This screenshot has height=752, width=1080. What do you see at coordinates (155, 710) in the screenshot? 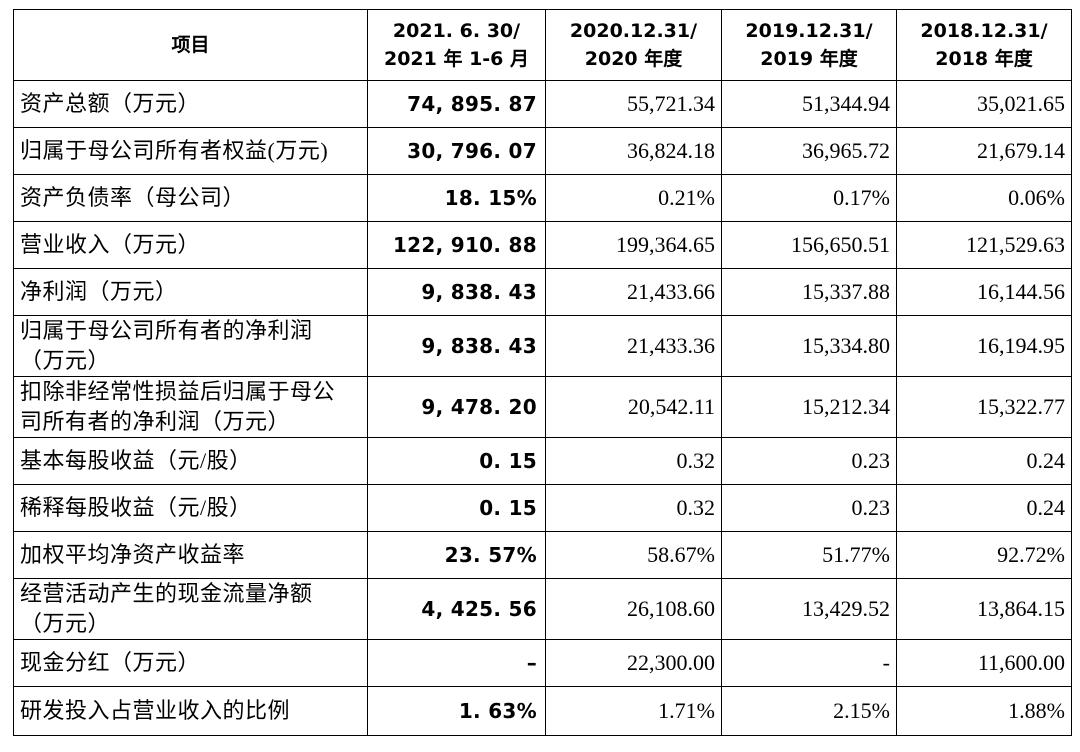
I see `row-label-line: 研发投入占营业收入的比例` at bounding box center [155, 710].